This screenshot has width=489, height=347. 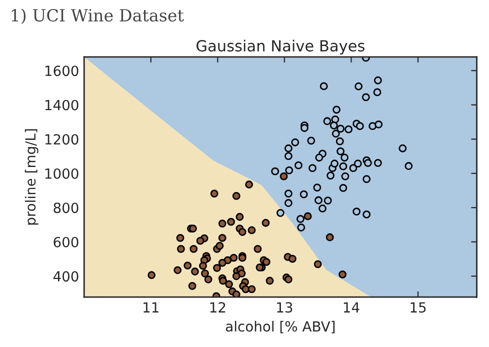 I want to click on y-tick-label: 1400, so click(x=61, y=105).